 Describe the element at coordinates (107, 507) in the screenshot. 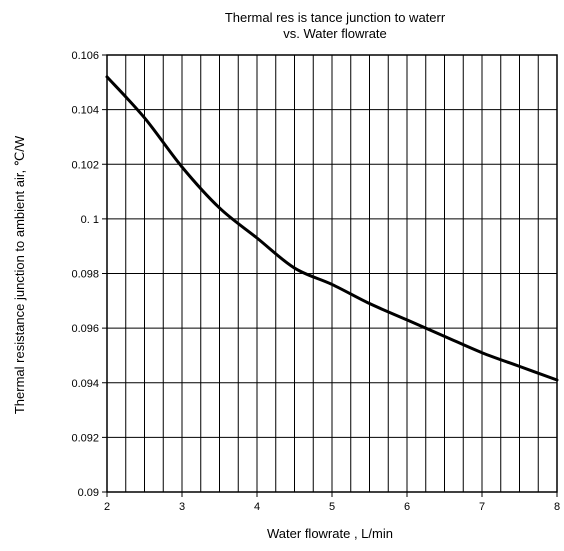

I see `x-tick-label: 2` at that location.